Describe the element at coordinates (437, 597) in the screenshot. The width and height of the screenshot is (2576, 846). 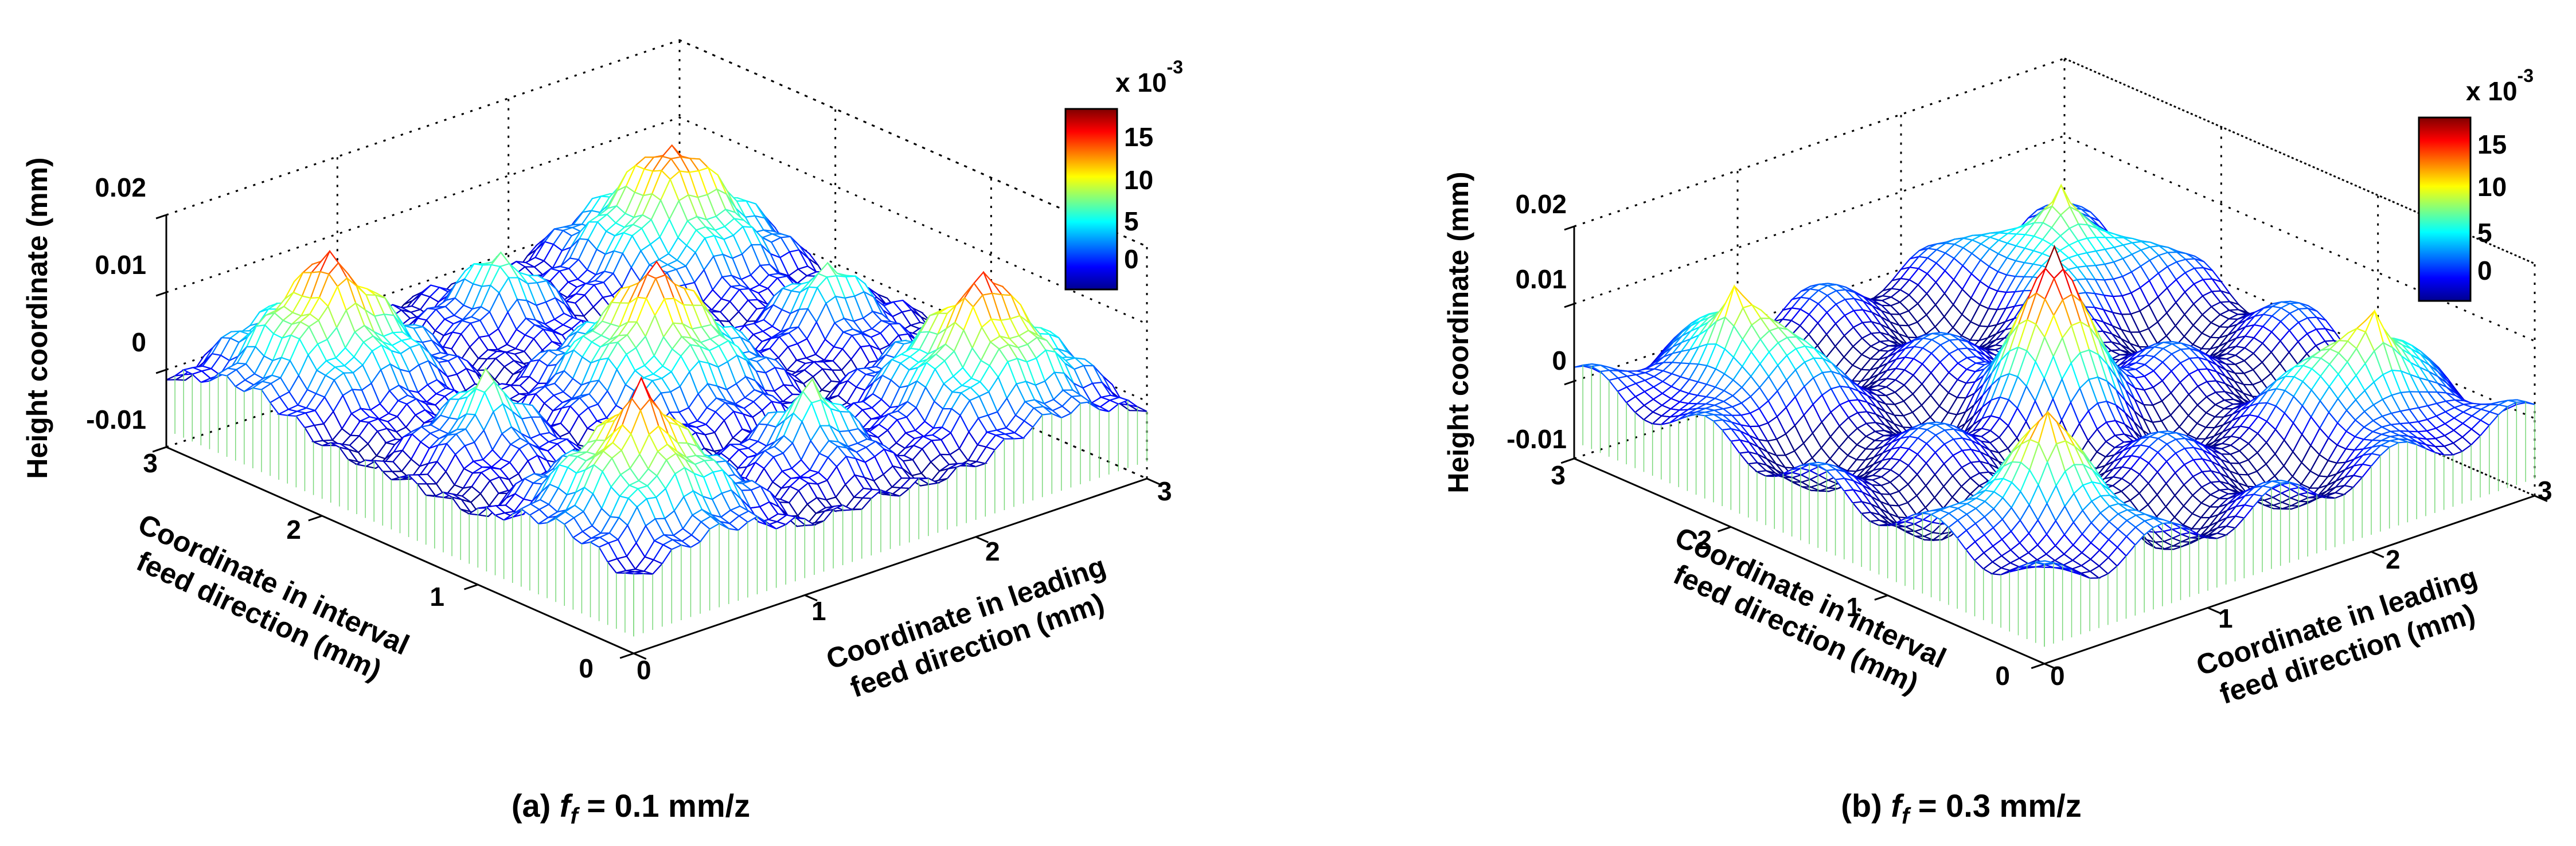
I see `y-tick-label: 1` at that location.